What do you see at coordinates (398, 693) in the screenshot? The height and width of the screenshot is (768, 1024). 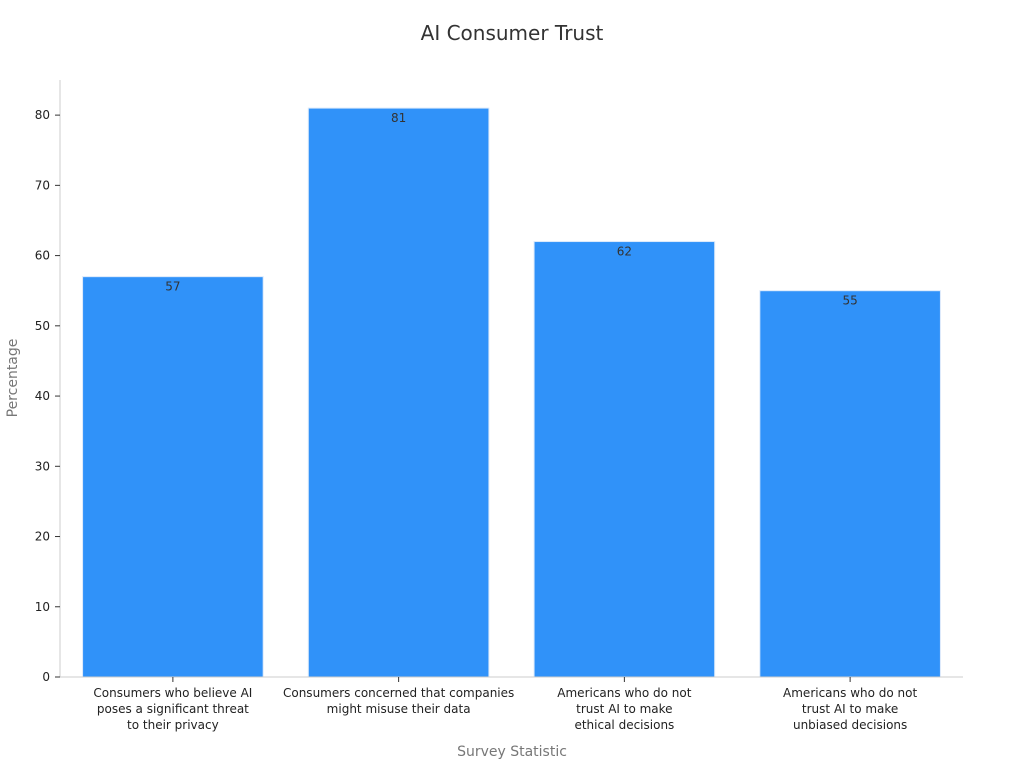 I see `x-tick-label-line: Consumers concerned that companies` at bounding box center [398, 693].